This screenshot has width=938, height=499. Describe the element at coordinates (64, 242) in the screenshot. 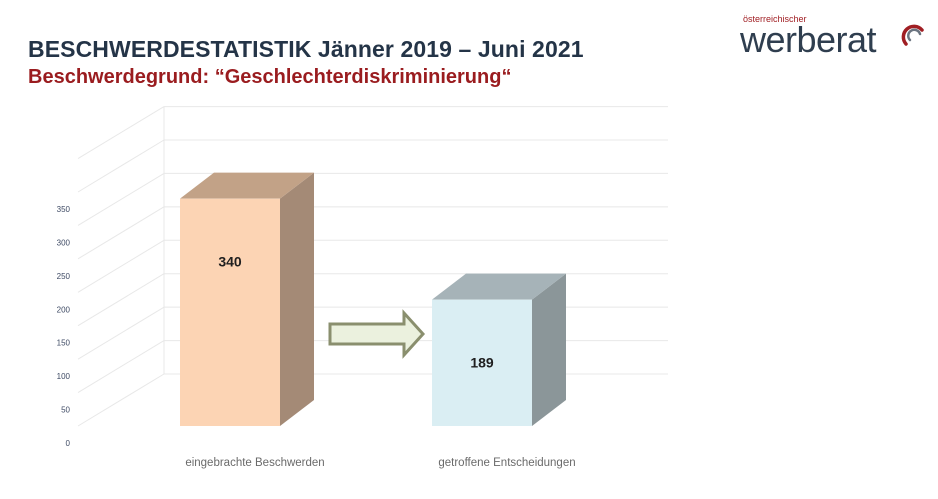

I see `y-tick-label: 300` at that location.